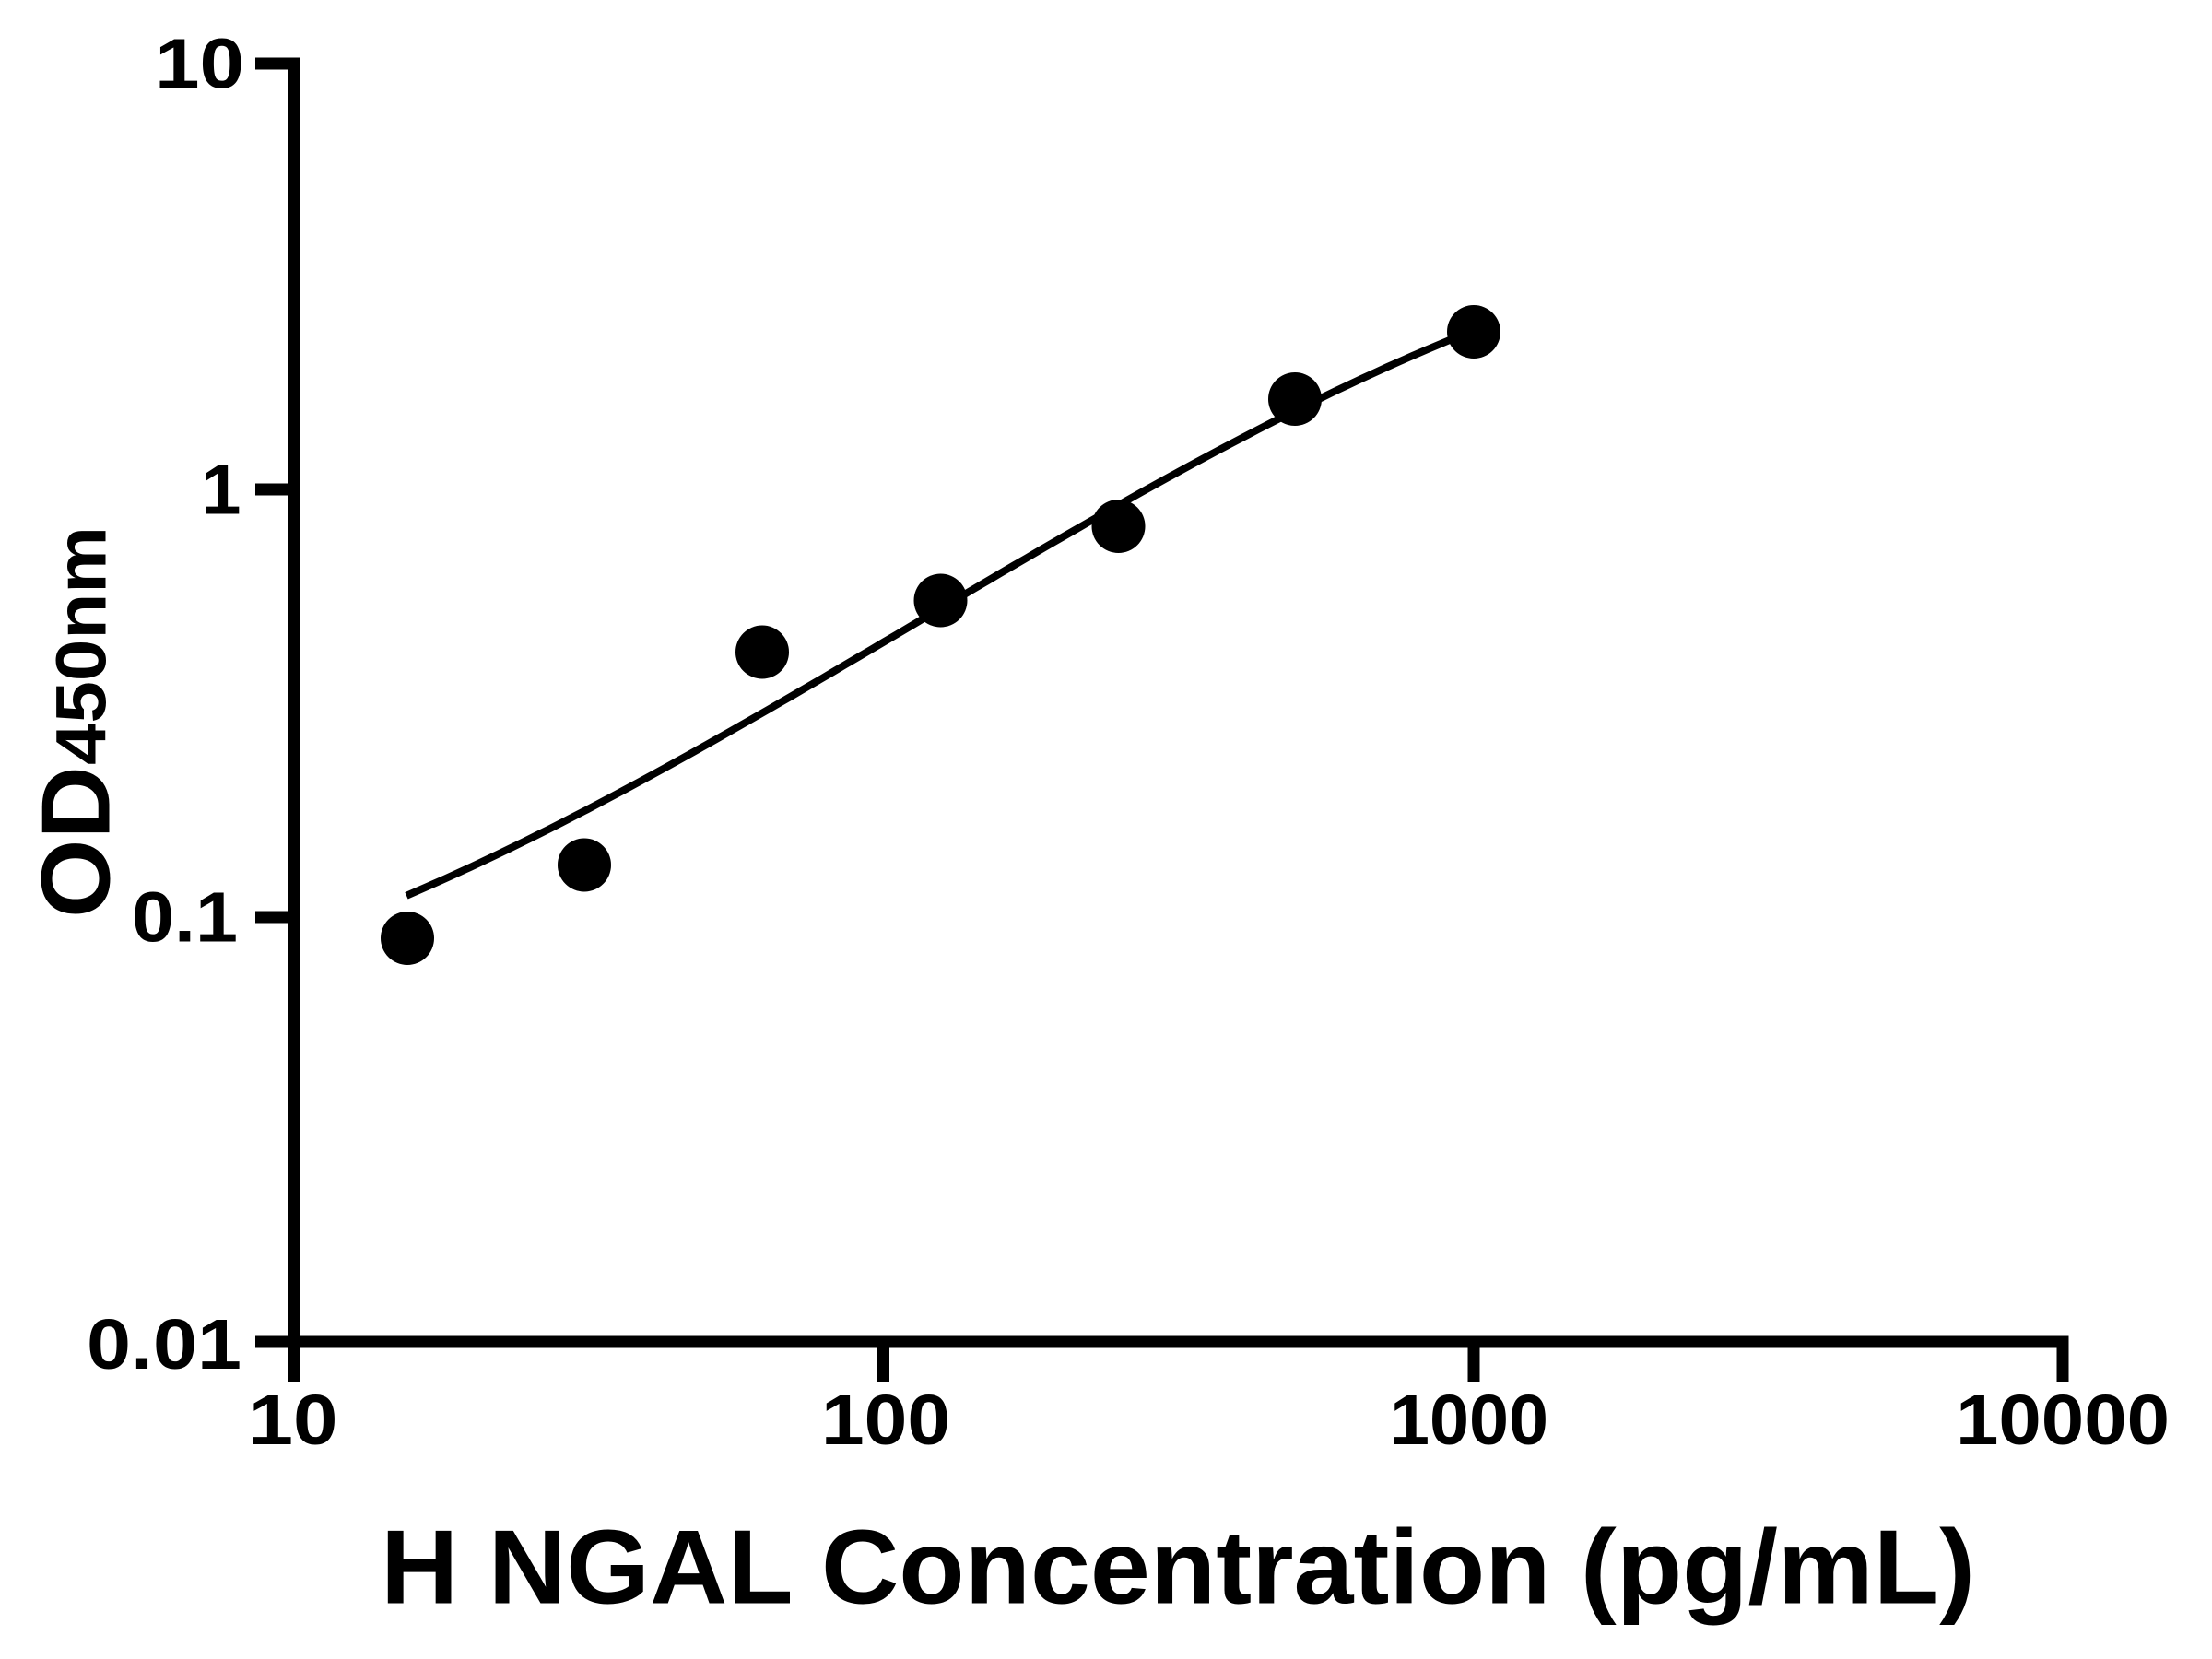 The height and width of the screenshot is (1659, 2212). Describe the element at coordinates (2063, 1420) in the screenshot. I see `svg-text: 10000` at that location.